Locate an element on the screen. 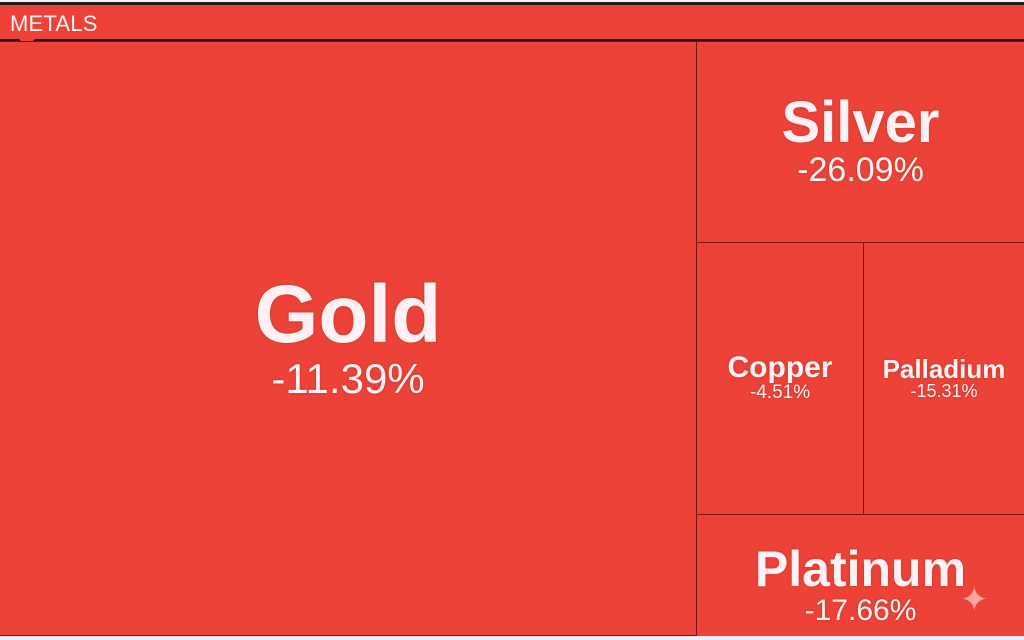 This screenshot has height=640, width=1024. tile-change: -4.51% is located at coordinates (780, 393).